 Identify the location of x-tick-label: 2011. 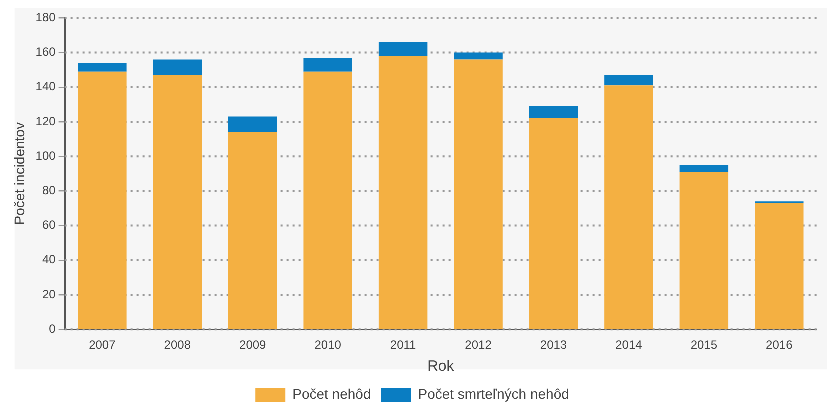
(403, 345).